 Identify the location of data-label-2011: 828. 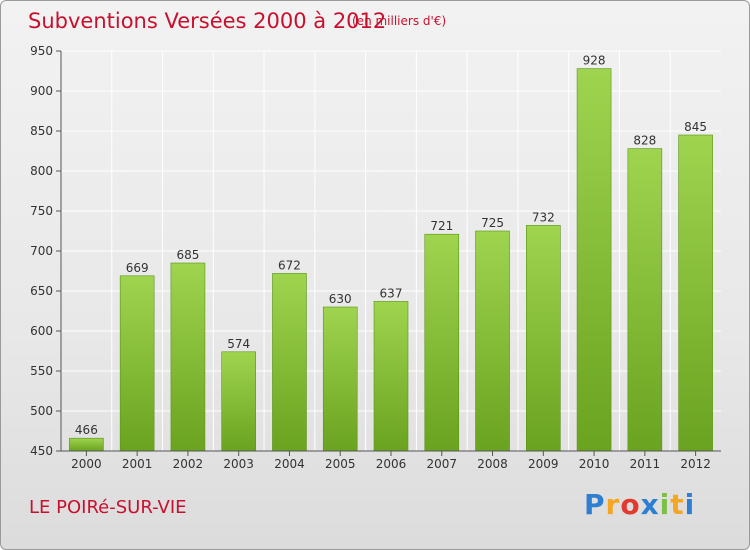
(644, 141).